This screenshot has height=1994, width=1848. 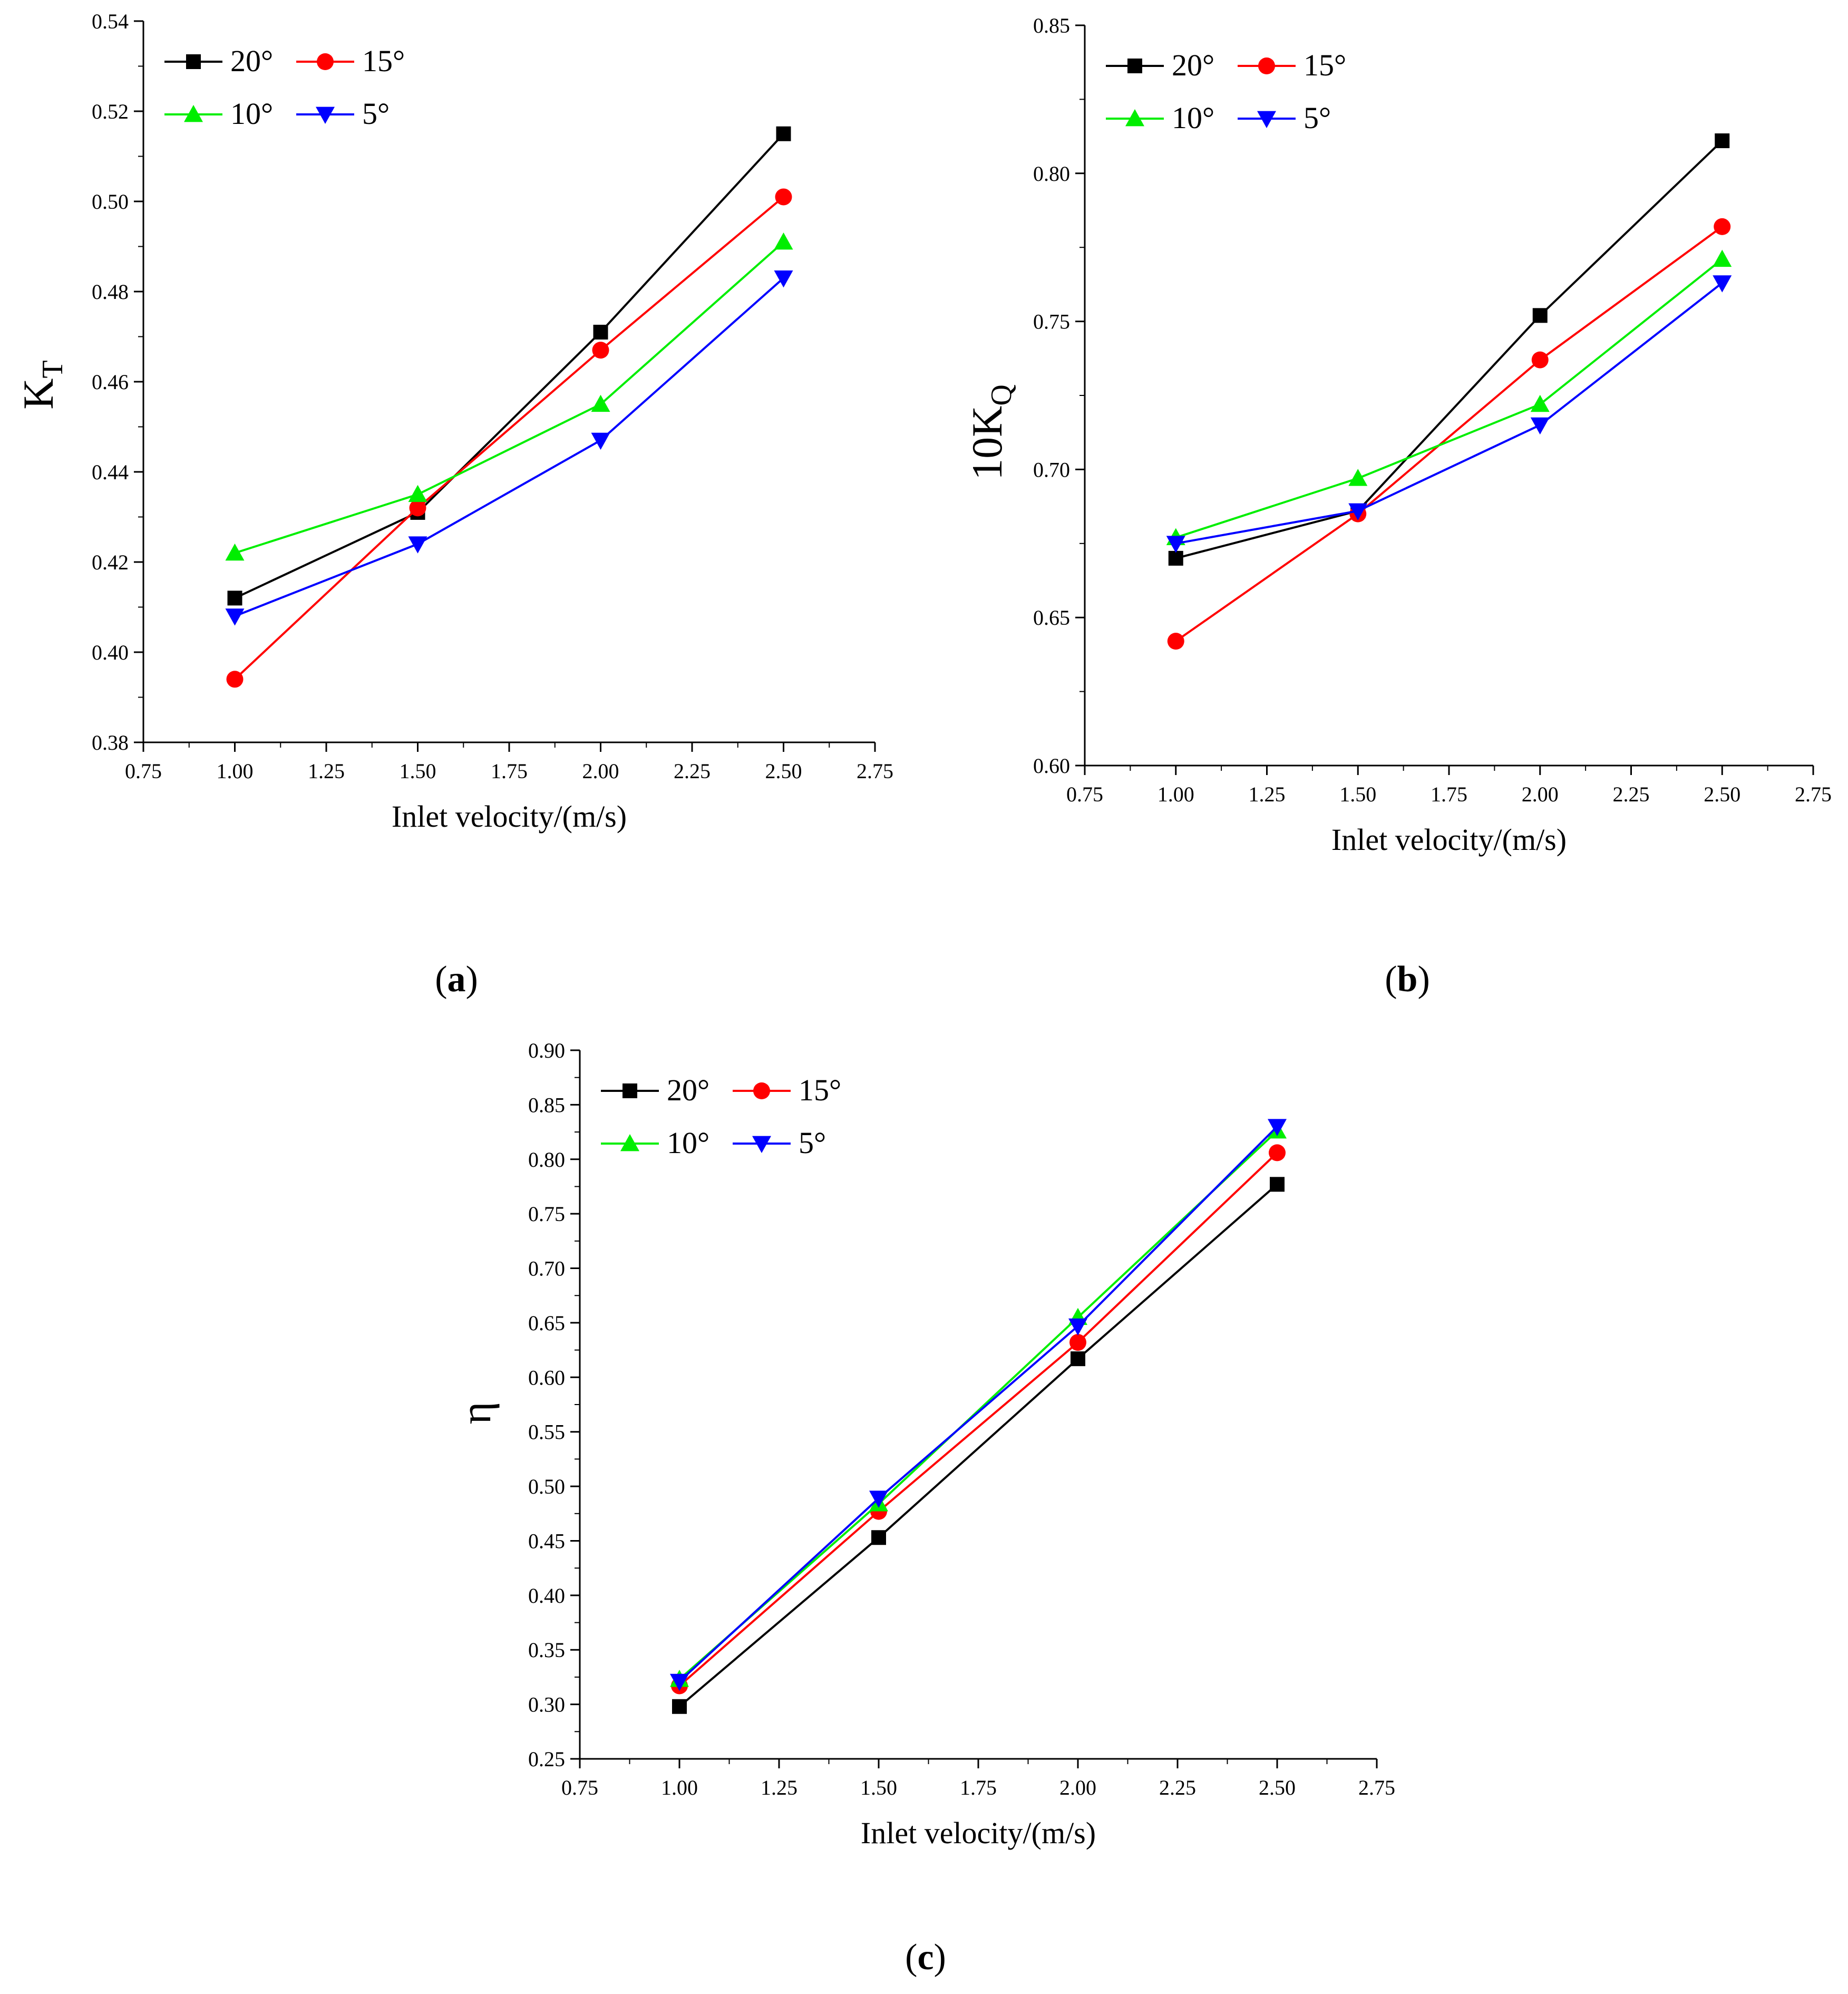 What do you see at coordinates (1051, 470) in the screenshot?
I see `y-tick-label: 0.70` at bounding box center [1051, 470].